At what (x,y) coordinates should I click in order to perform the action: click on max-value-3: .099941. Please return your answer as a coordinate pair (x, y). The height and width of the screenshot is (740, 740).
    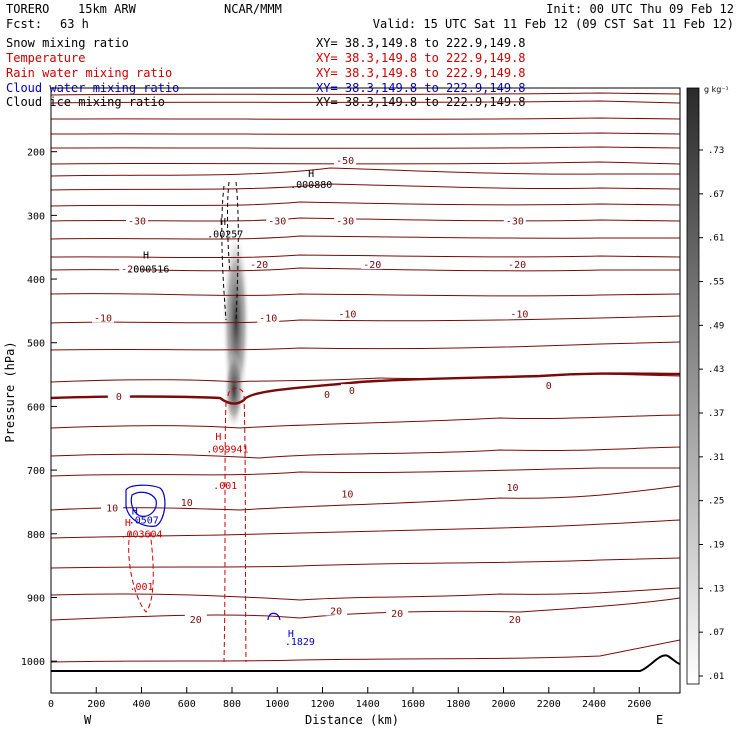
    Looking at the image, I should click on (227, 449).